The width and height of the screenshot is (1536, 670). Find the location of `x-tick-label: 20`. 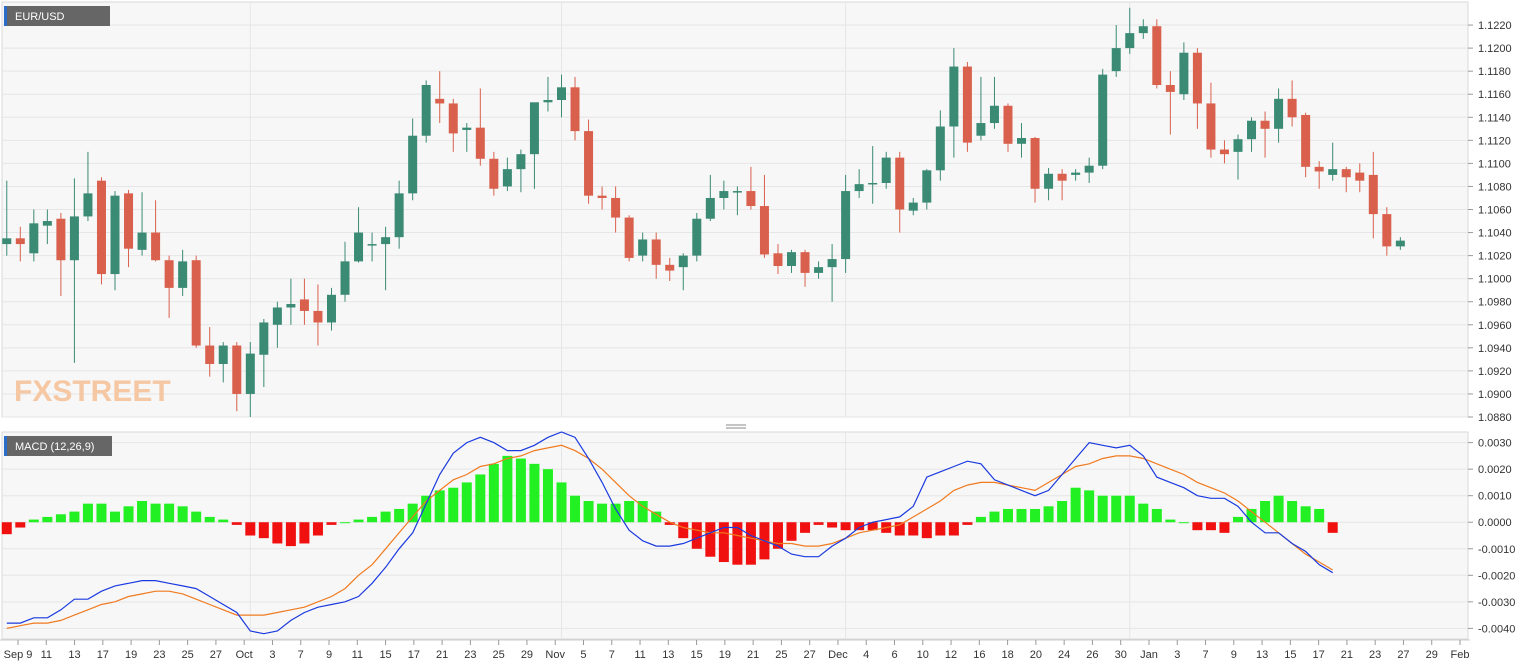

x-tick-label: 20 is located at coordinates (1036, 655).